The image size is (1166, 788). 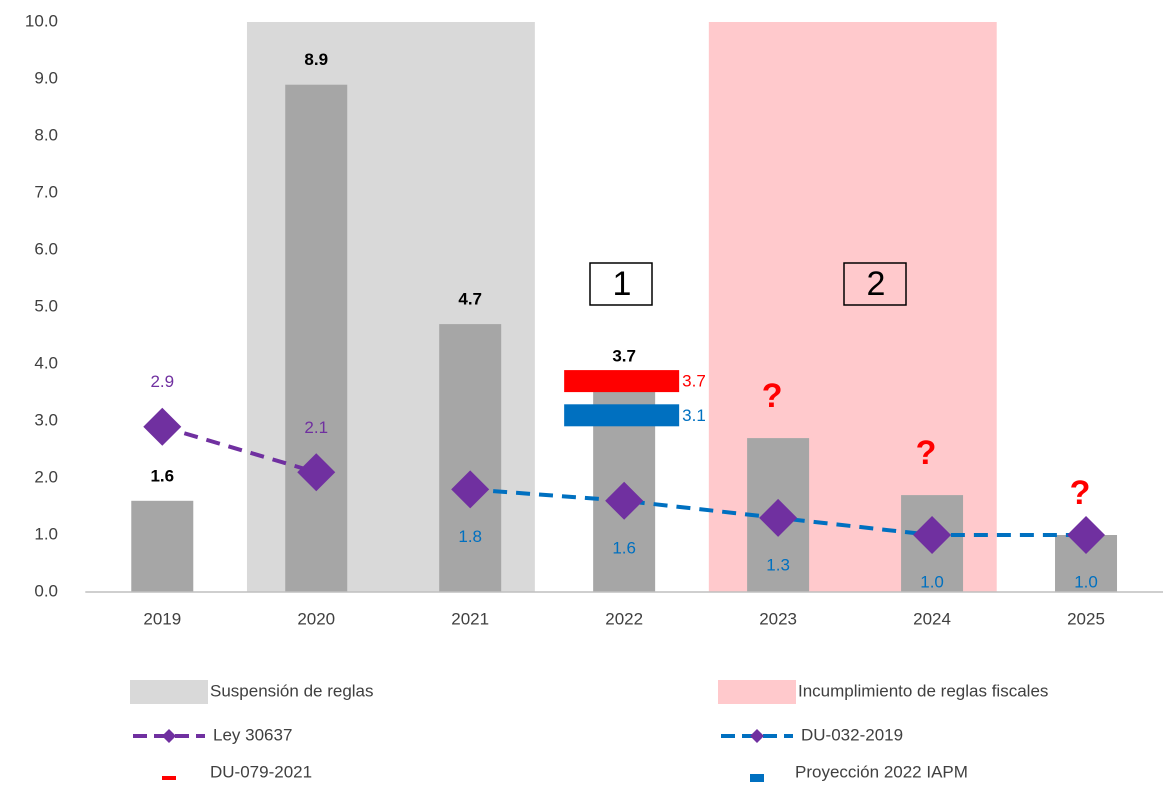 What do you see at coordinates (624, 618) in the screenshot?
I see `x-tick-label: 2022` at bounding box center [624, 618].